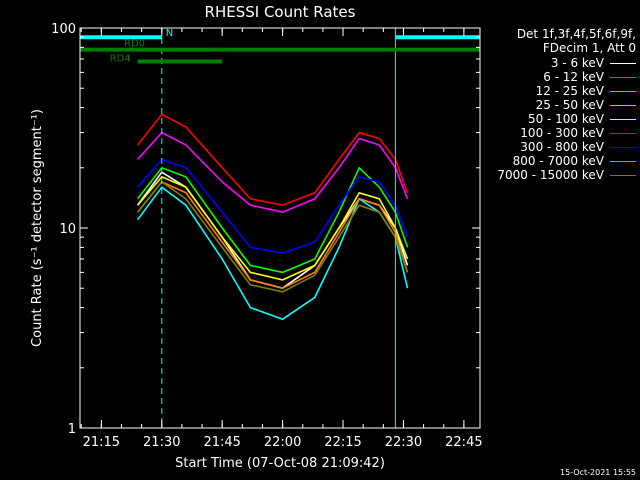 This screenshot has width=640, height=480. What do you see at coordinates (342, 442) in the screenshot?
I see `x-tick-label: 22:15` at bounding box center [342, 442].